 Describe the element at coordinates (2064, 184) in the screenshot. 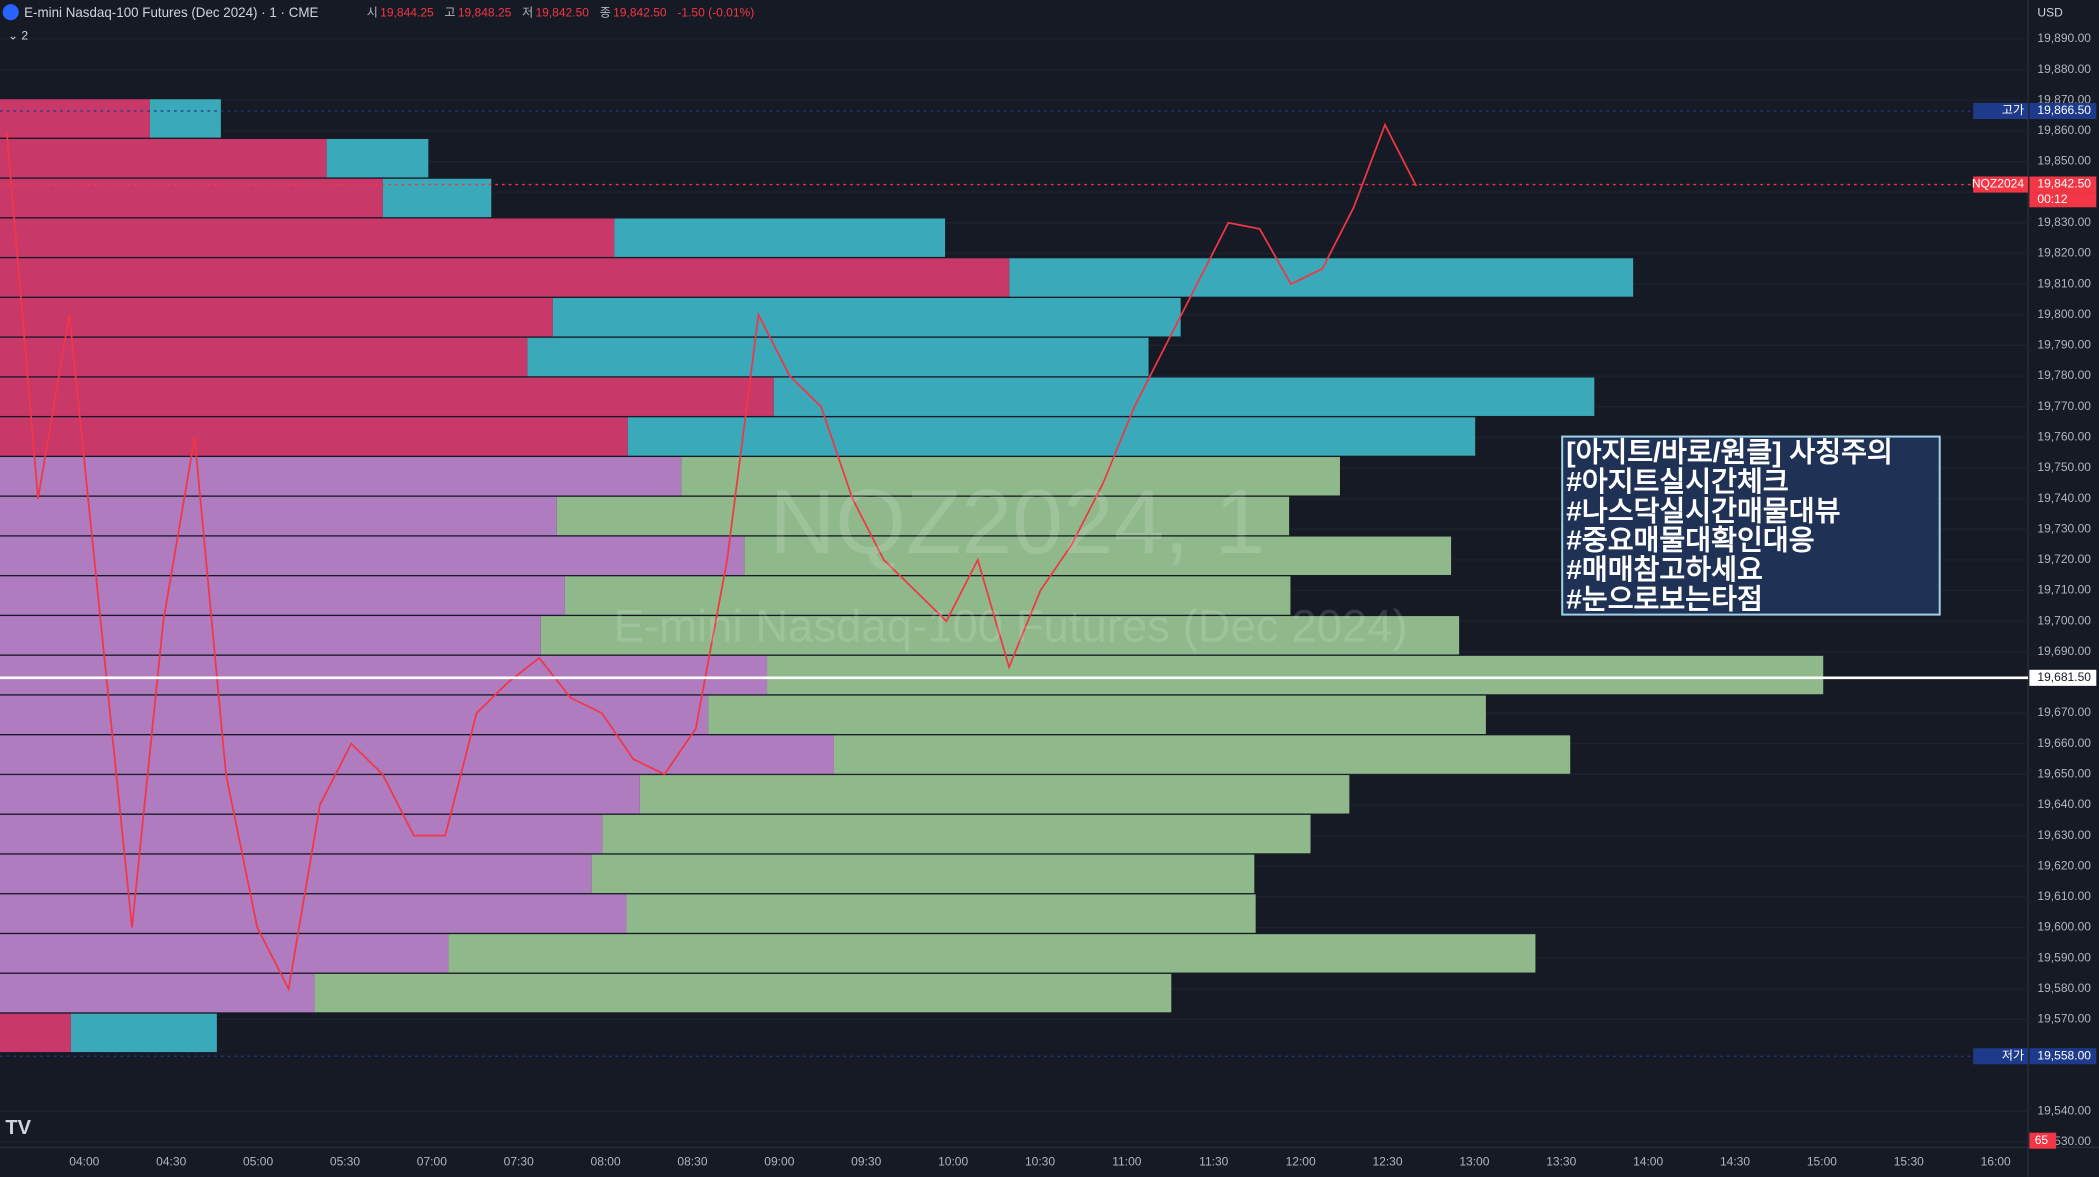

I see `price-marker-label: 19,842.50` at that location.